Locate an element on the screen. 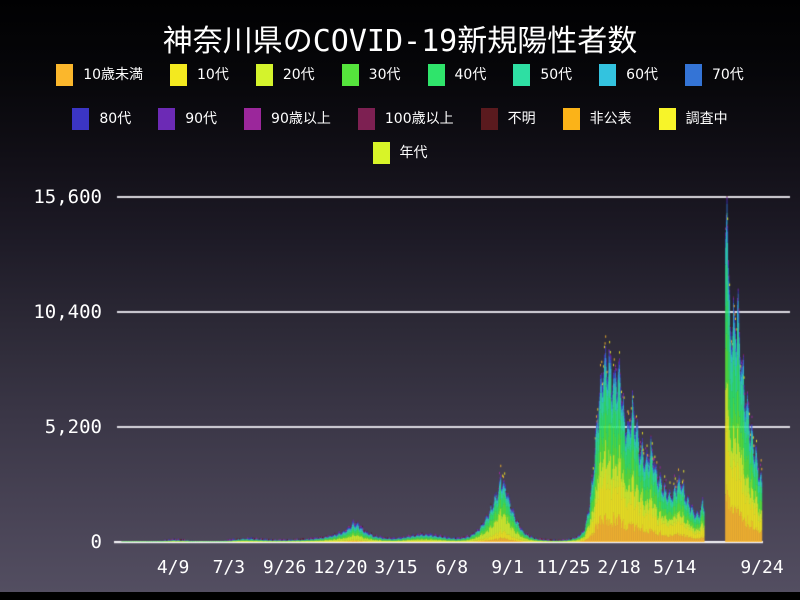  legend-row-1: 10歳未満 10代 20代 30代 40代 50代 60代 70代 is located at coordinates (400, 75).